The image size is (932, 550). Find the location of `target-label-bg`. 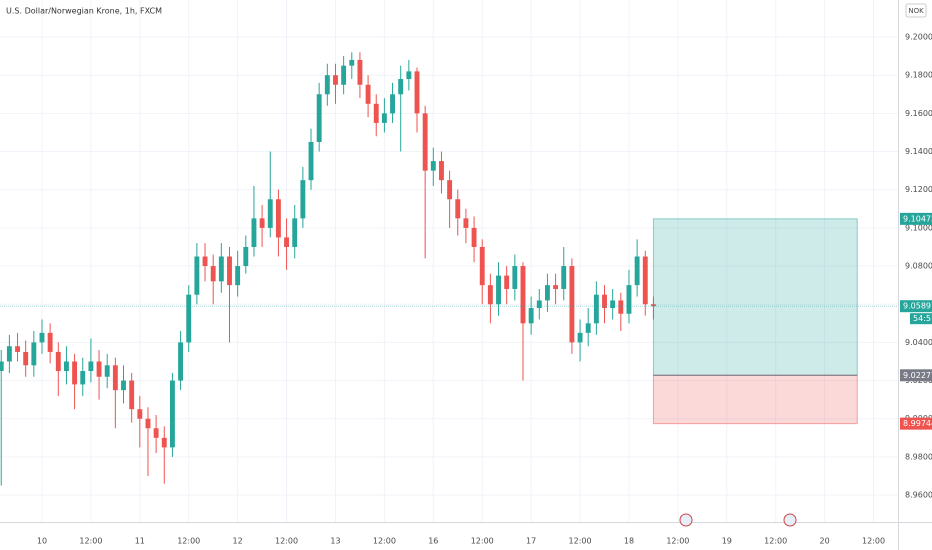

target-label-bg is located at coordinates (916, 218).